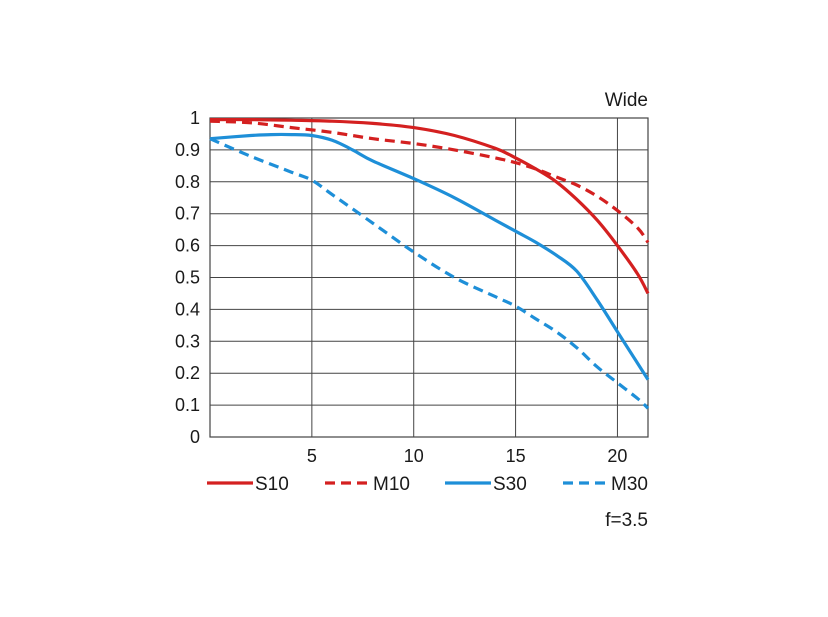 The width and height of the screenshot is (828, 617). Describe the element at coordinates (187, 246) in the screenshot. I see `y-tick-label: 0.6` at that location.